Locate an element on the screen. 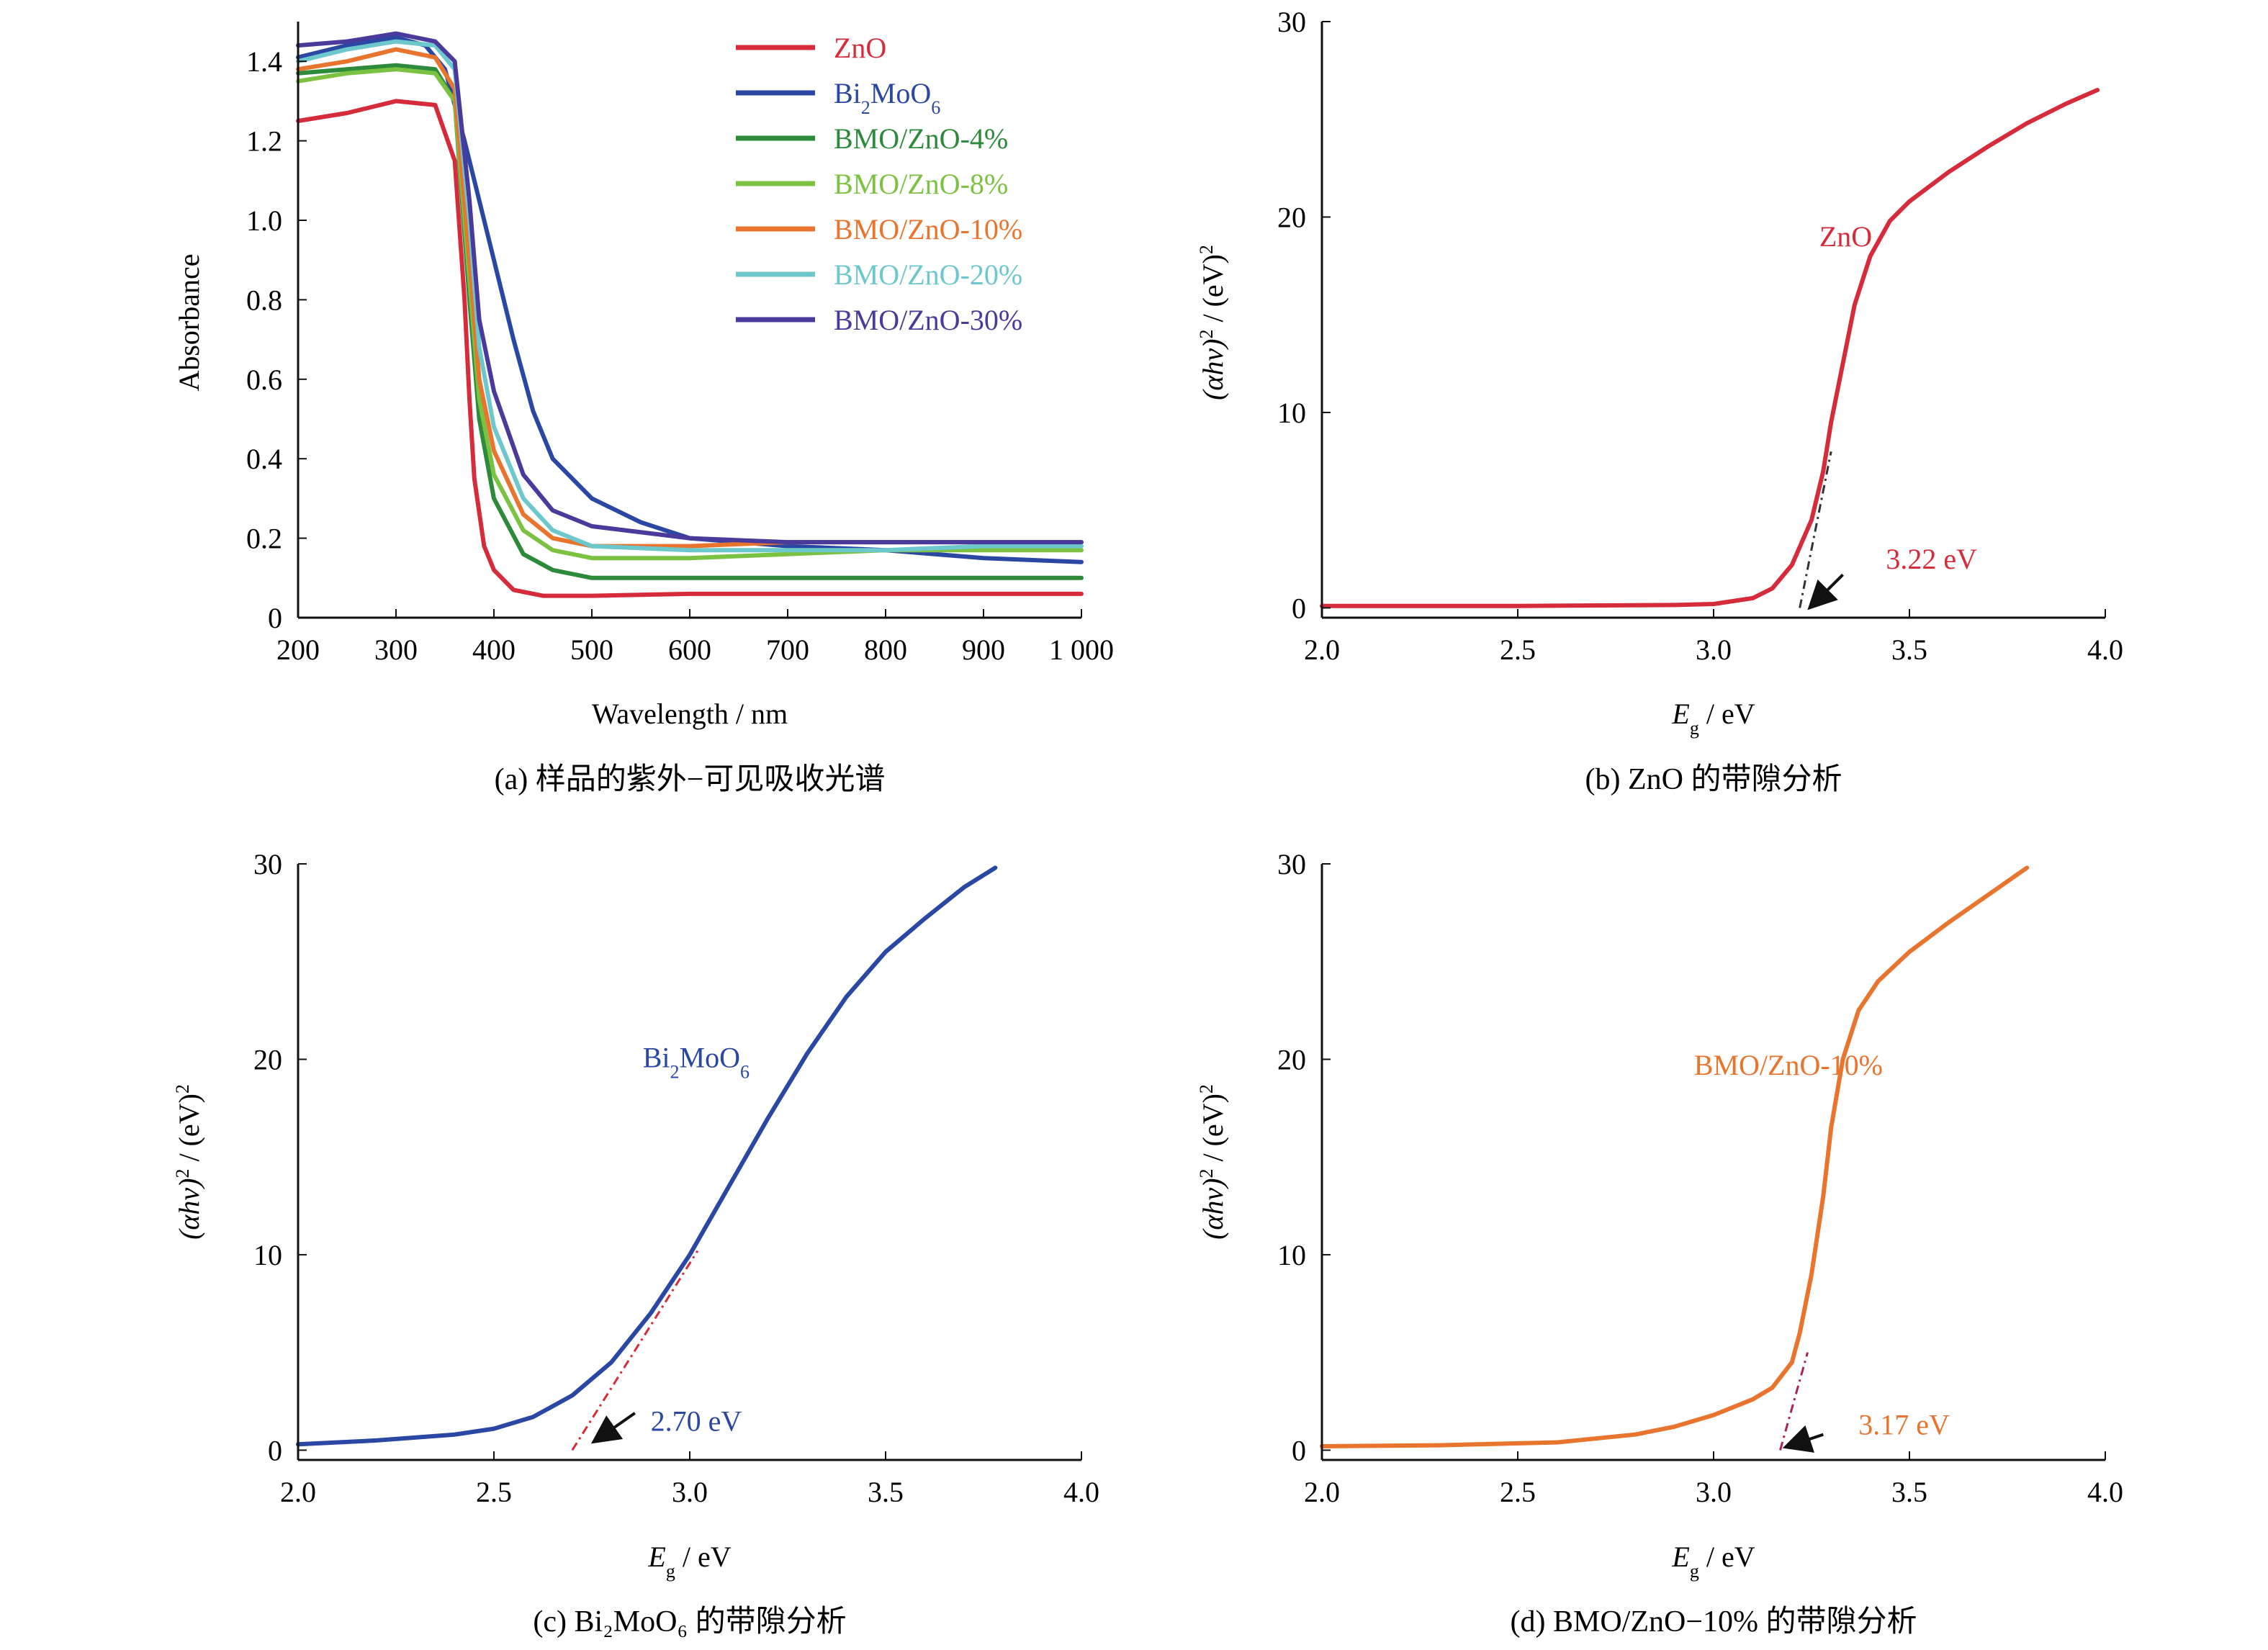  panel-a-y-tick-label: 0.8 is located at coordinates (264, 300).